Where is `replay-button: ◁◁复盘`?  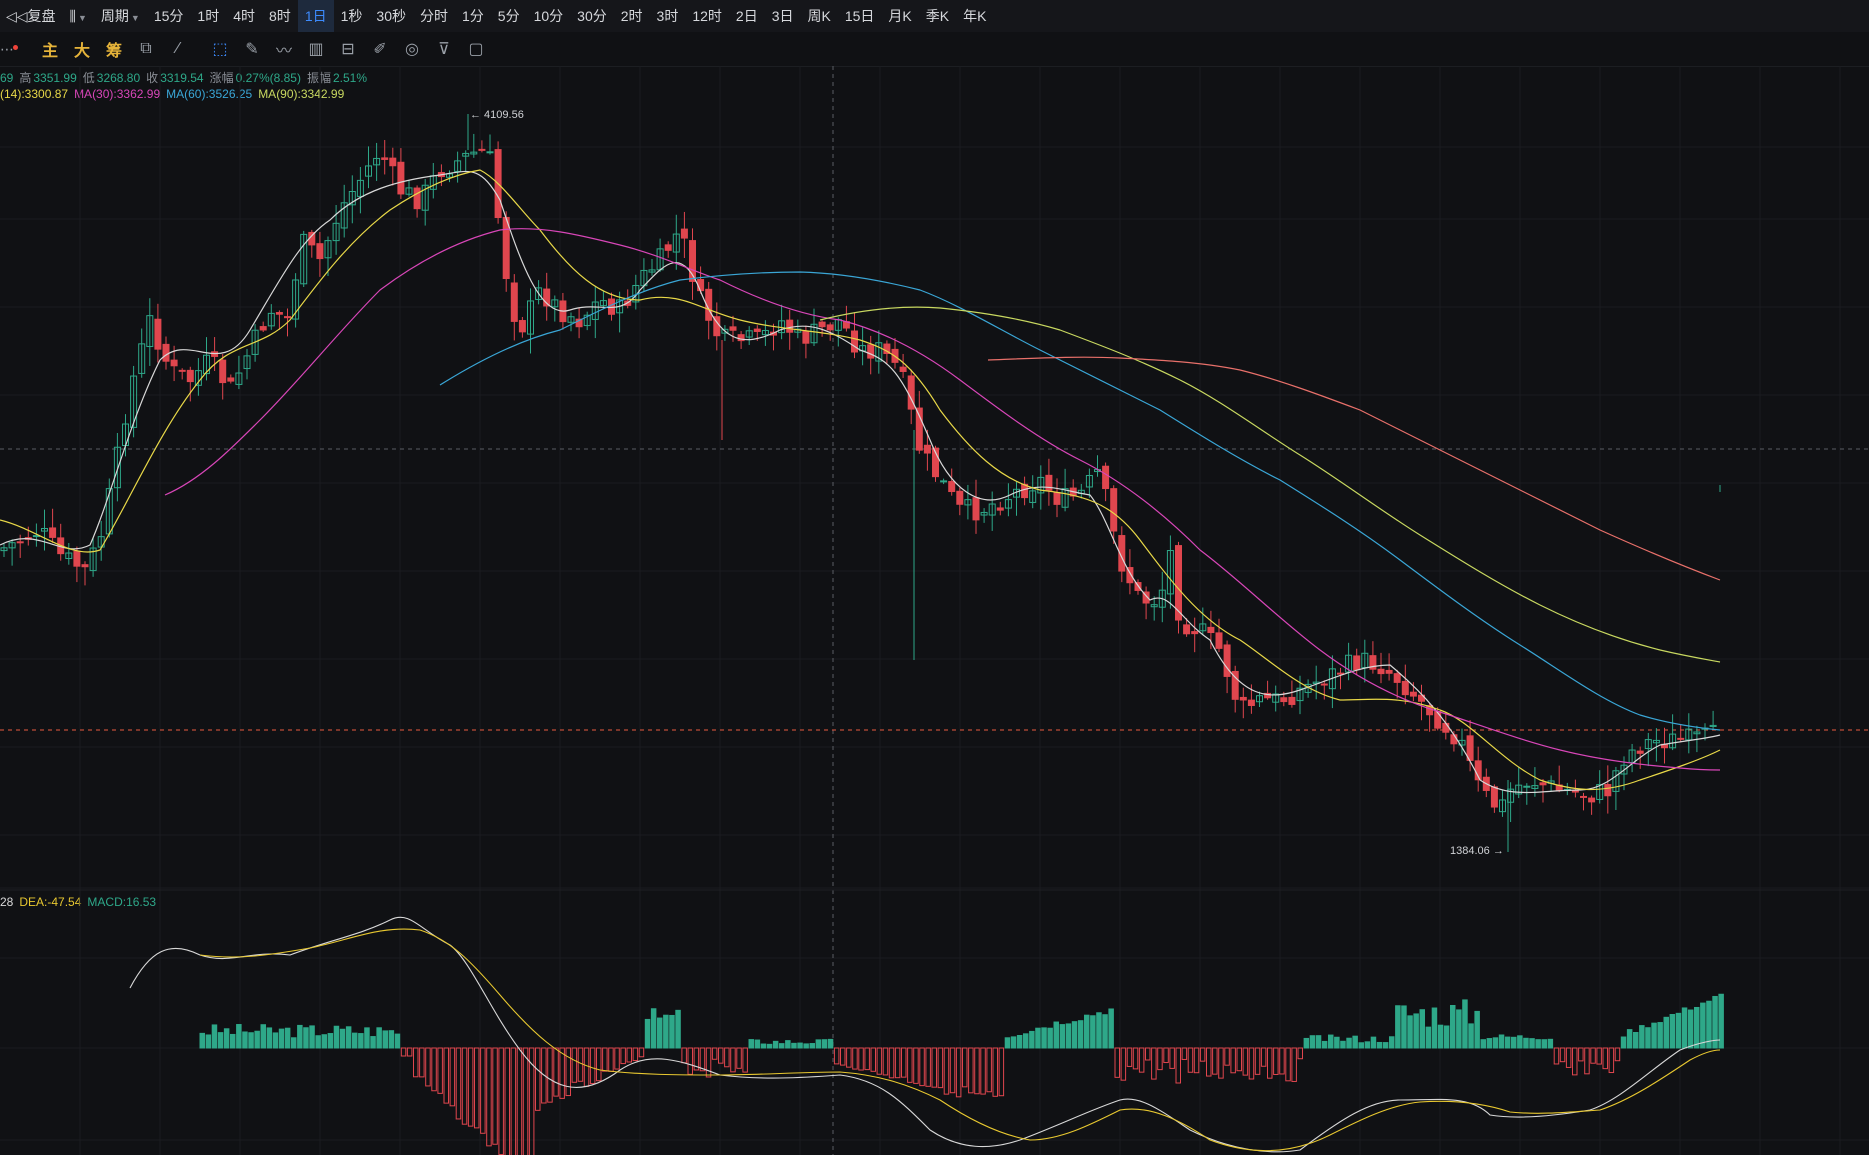
replay-button: ◁◁复盘 is located at coordinates (31, 16).